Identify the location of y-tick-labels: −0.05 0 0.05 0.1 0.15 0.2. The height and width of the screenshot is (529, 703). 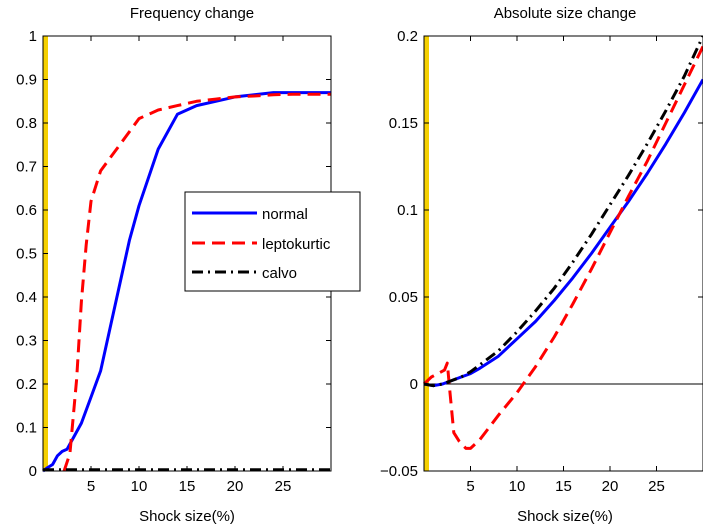
(399, 254).